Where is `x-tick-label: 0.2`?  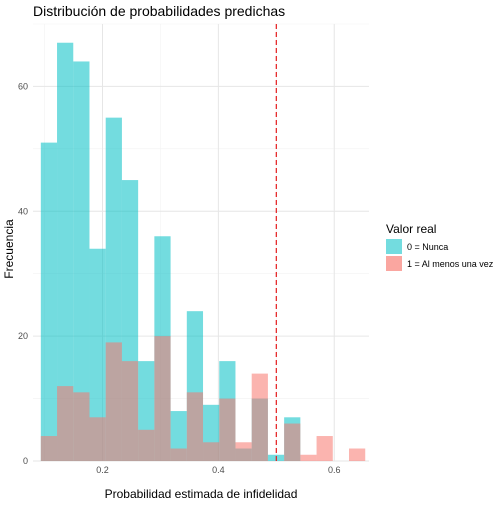
x-tick-label: 0.2 is located at coordinates (102, 470).